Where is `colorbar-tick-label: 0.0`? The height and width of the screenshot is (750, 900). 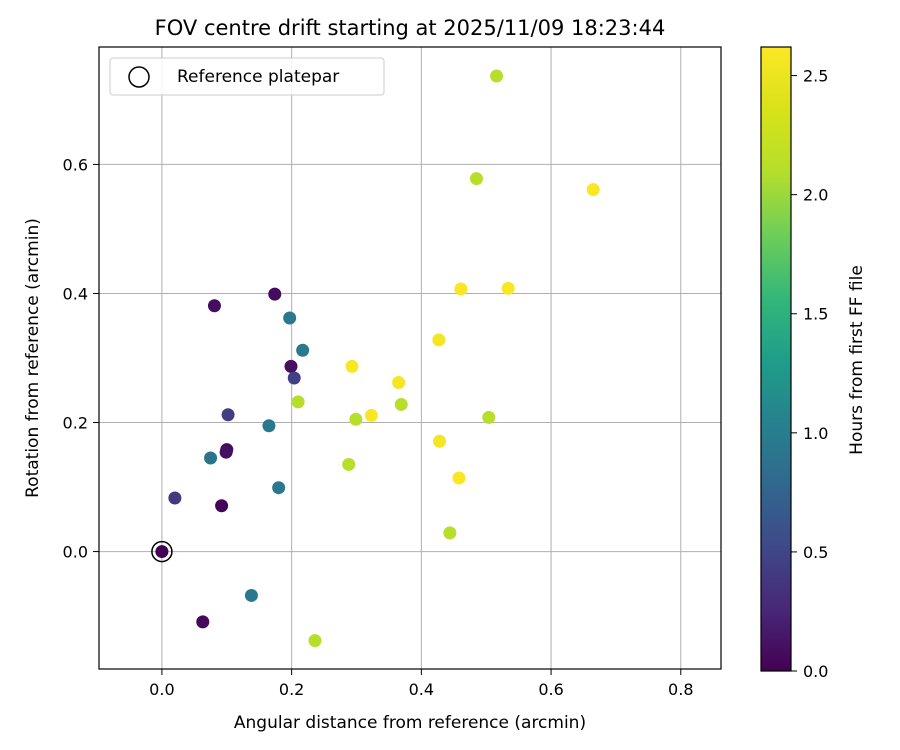 colorbar-tick-label: 0.0 is located at coordinates (815, 671).